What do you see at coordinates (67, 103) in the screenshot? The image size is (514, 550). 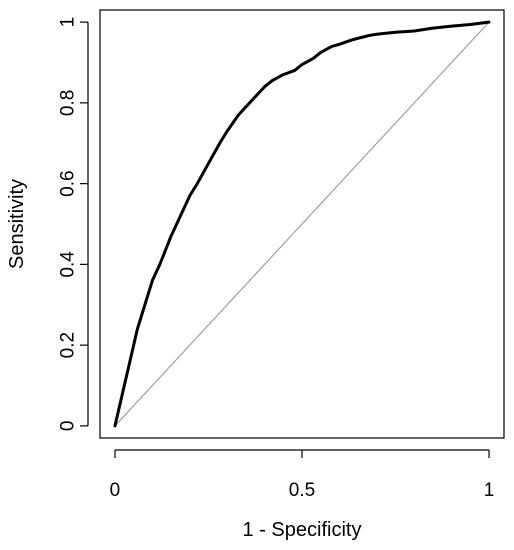 I see `y-tick-label: 0.8` at bounding box center [67, 103].